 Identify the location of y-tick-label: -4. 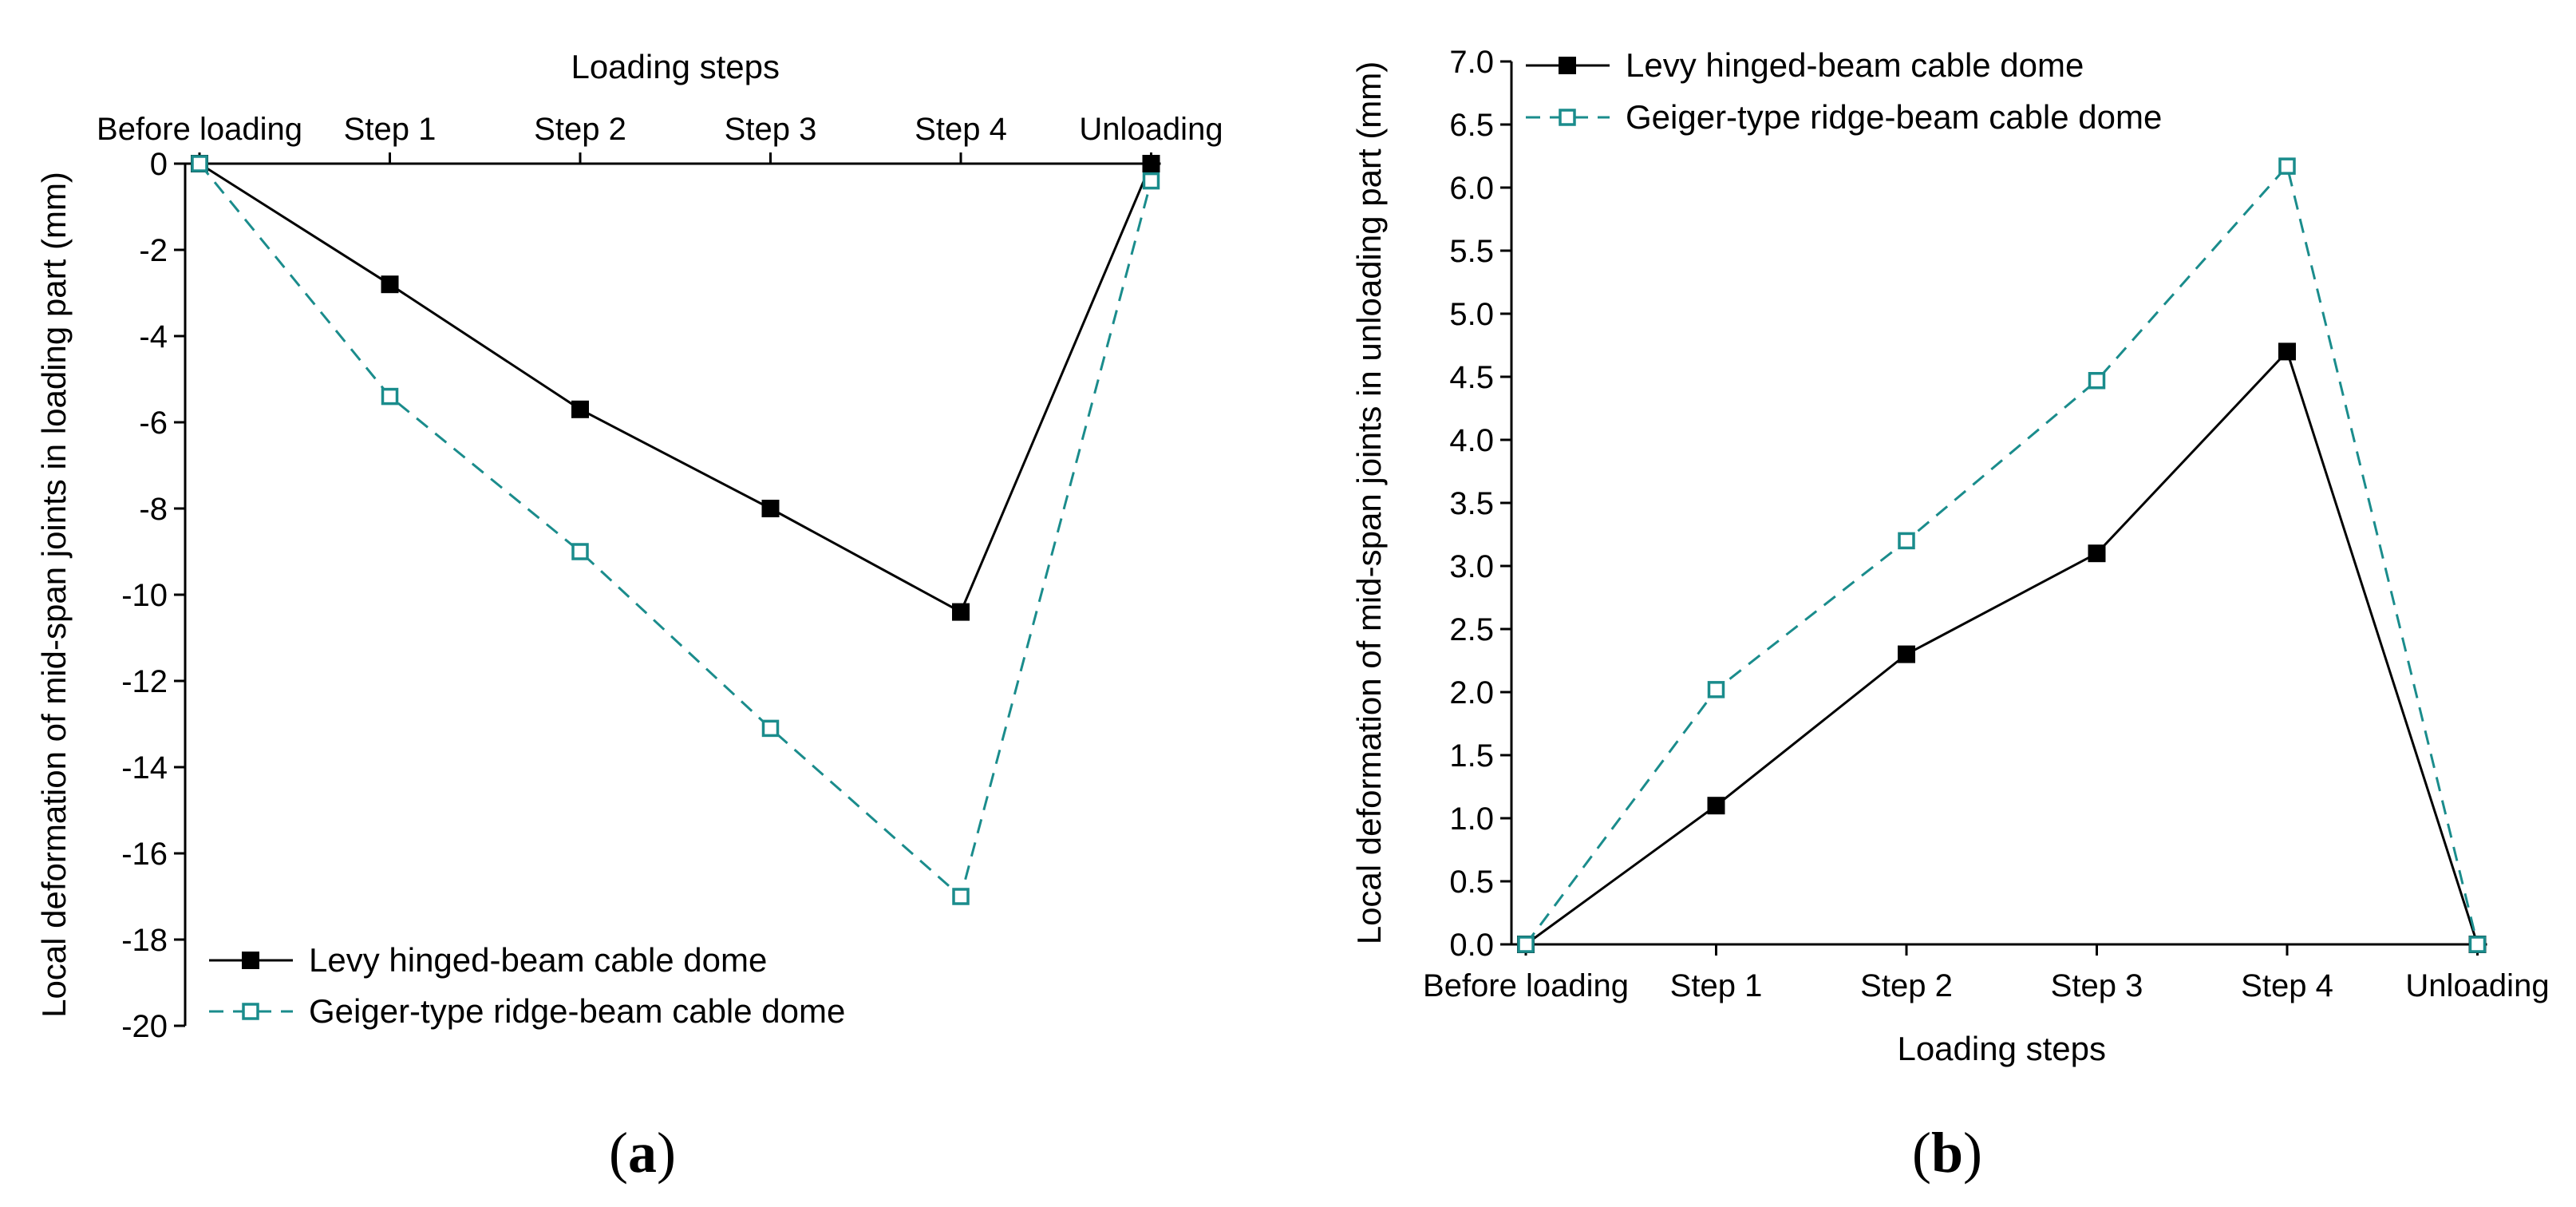
(153, 336).